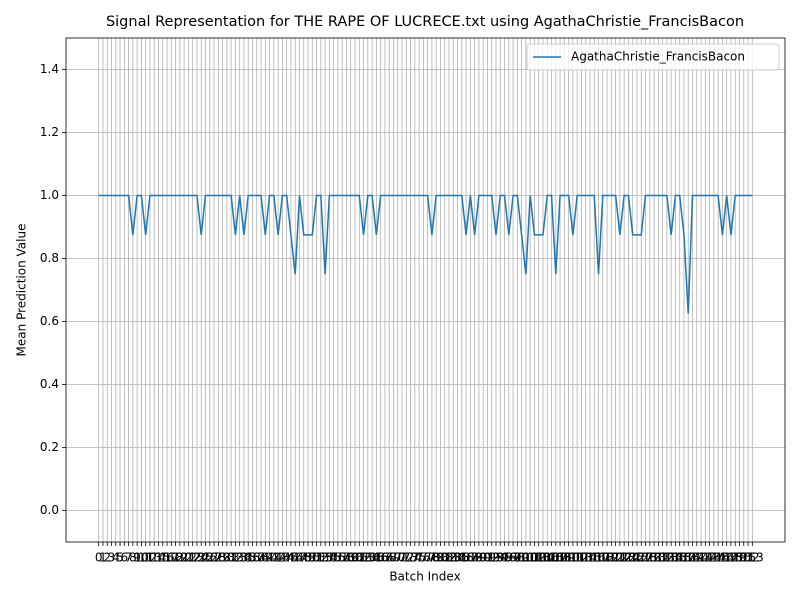 The image size is (800, 600). What do you see at coordinates (649, 558) in the screenshot?
I see `x-tick-label: 129` at bounding box center [649, 558].